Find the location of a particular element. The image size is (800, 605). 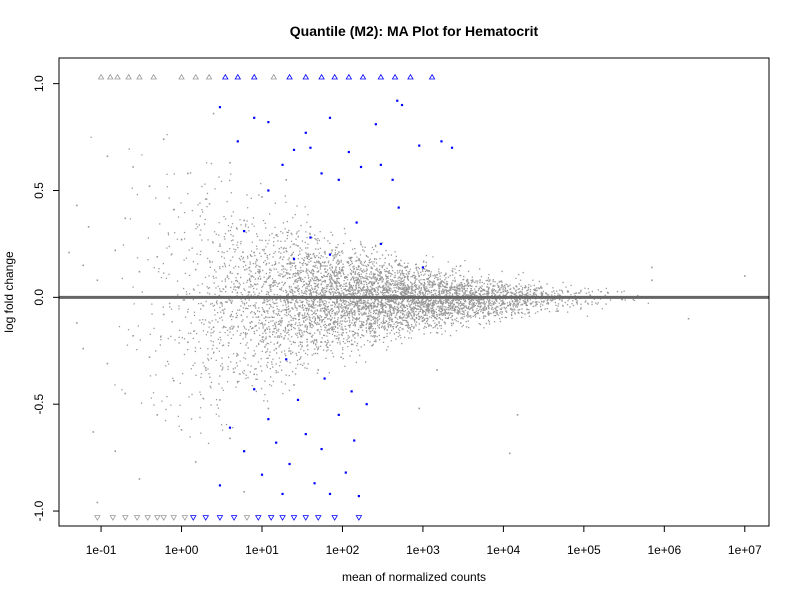

x-tick-label: 1e+03 is located at coordinates (423, 550).